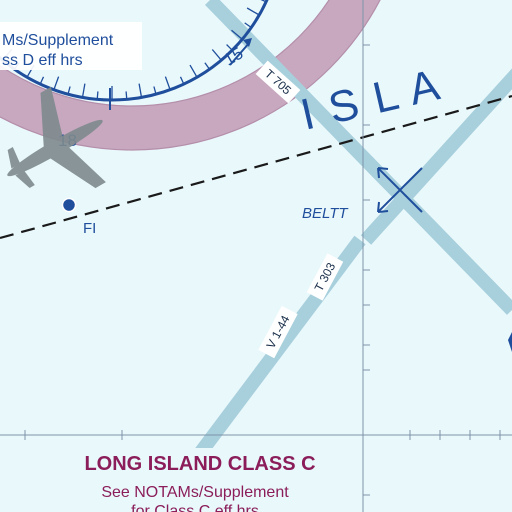  What do you see at coordinates (436, 156) in the screenshot?
I see `airway-ne-band` at bounding box center [436, 156].